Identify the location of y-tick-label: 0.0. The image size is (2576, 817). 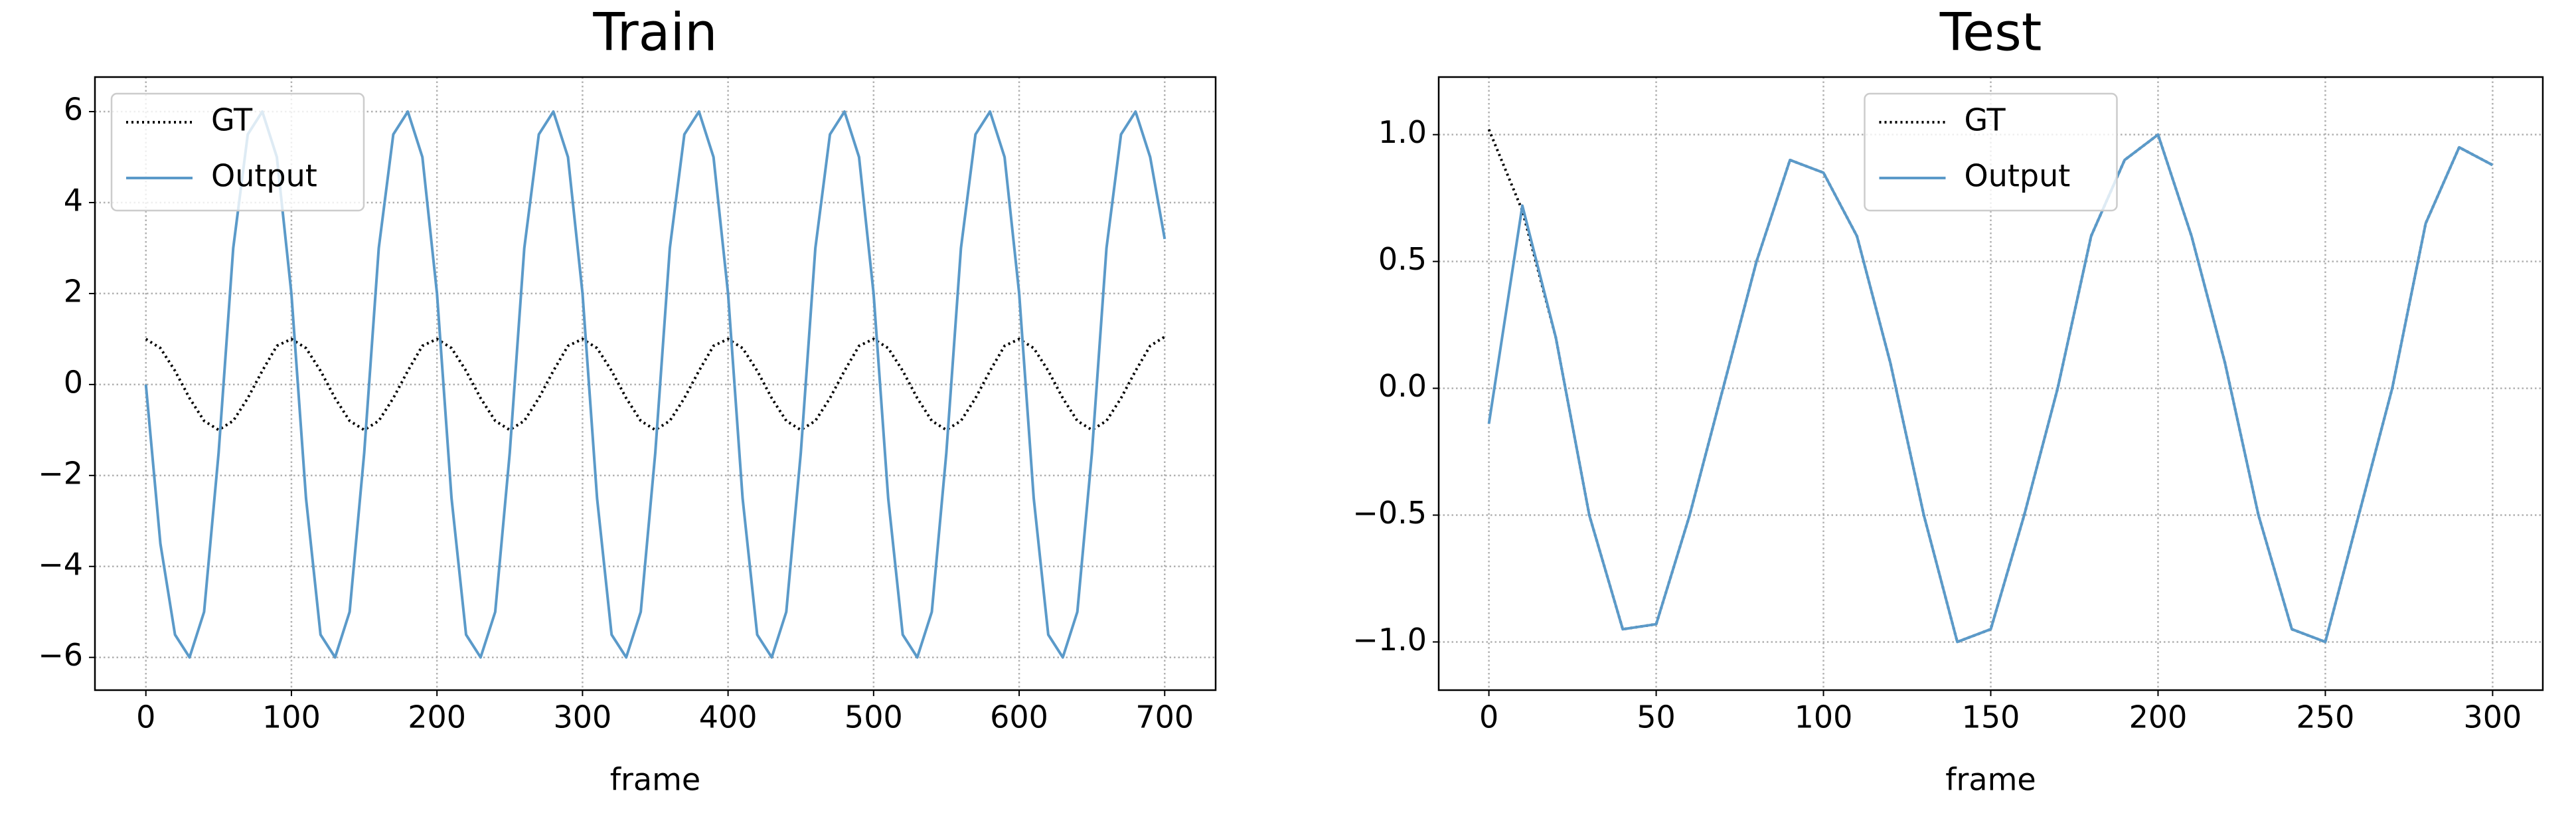
(1402, 386).